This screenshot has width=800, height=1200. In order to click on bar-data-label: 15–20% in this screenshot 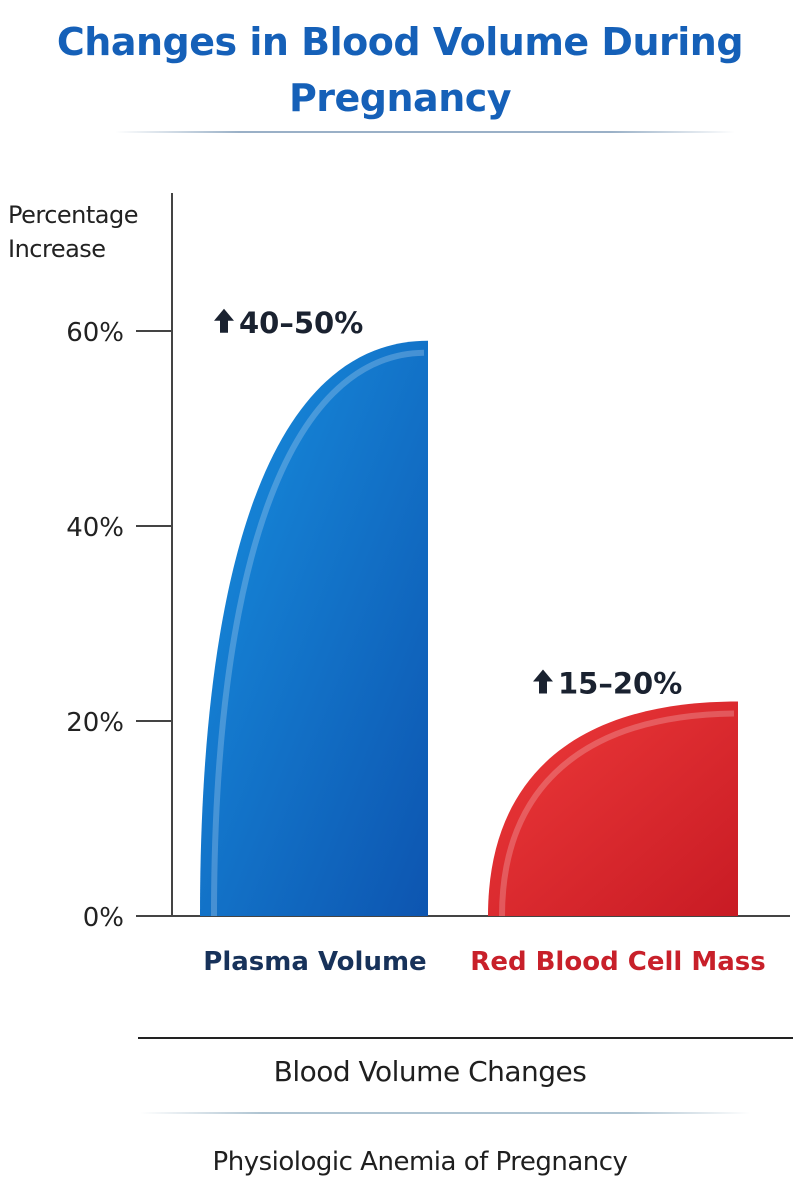, I will do `click(620, 684)`.